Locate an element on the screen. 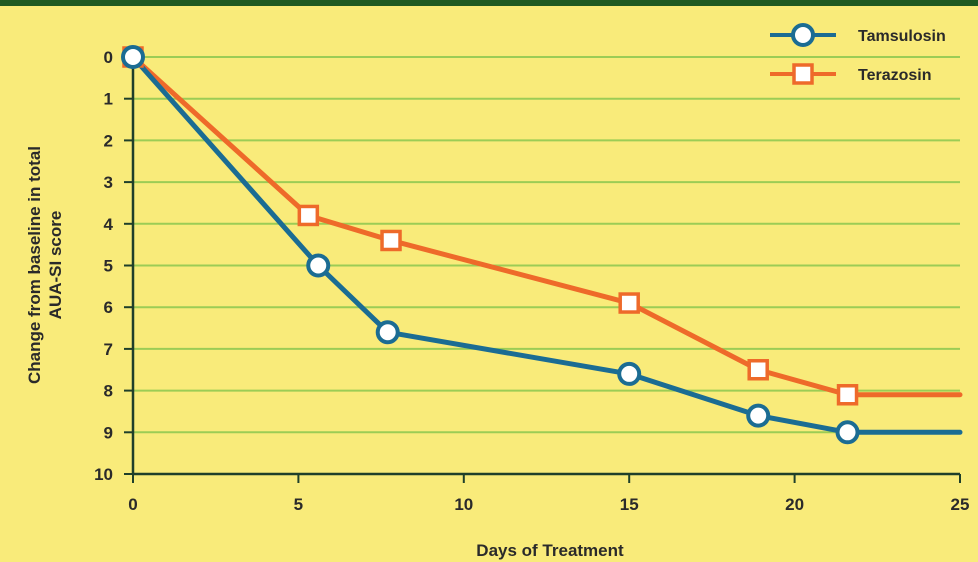 Image resolution: width=978 pixels, height=562 pixels. x-tick-label: 15 is located at coordinates (629, 504).